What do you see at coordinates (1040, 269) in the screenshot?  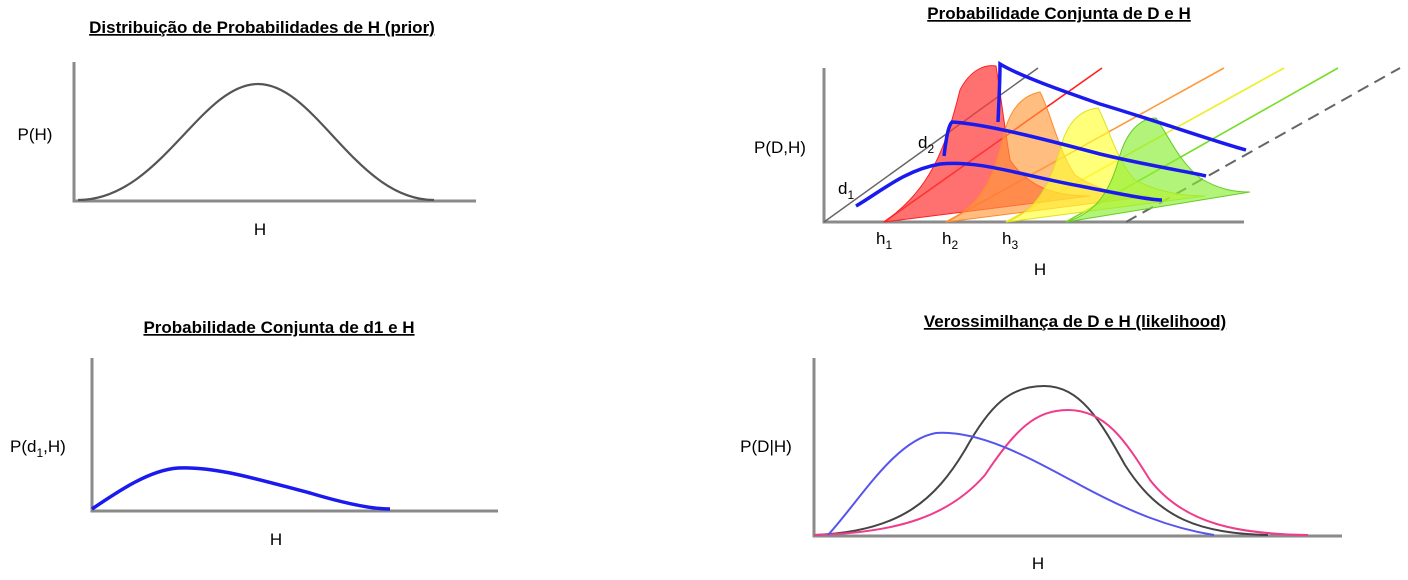 I see `joint-xlabel: H` at bounding box center [1040, 269].